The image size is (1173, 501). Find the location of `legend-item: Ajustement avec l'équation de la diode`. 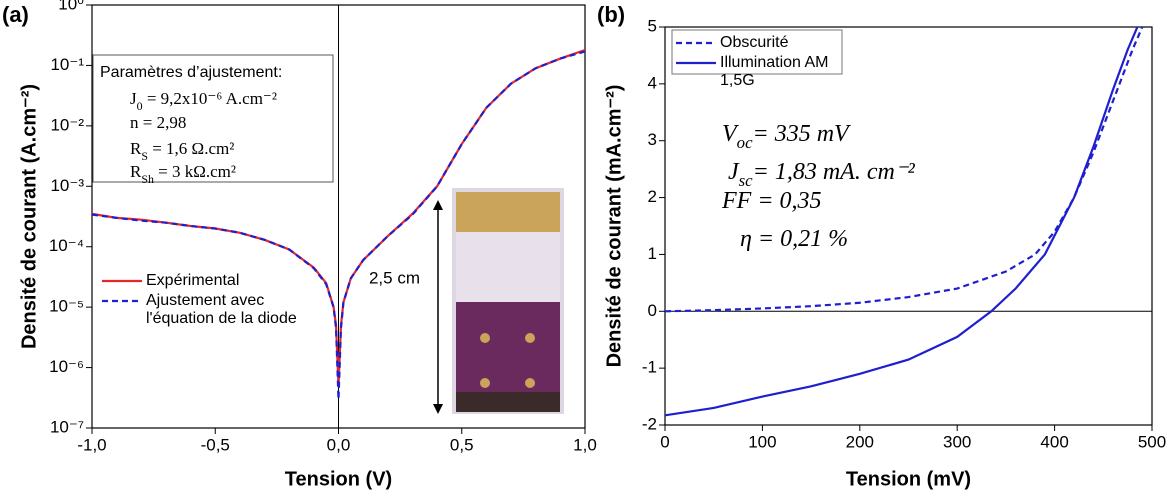

legend-item: Ajustement avec l'équation de la diode is located at coordinates (221, 309).